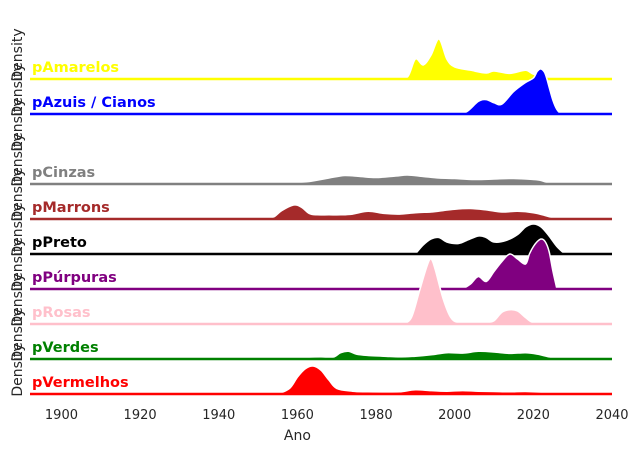 The height and width of the screenshot is (452, 637). What do you see at coordinates (63, 173) in the screenshot?
I see `series-label-pCinzas: pCinzas` at bounding box center [63, 173].